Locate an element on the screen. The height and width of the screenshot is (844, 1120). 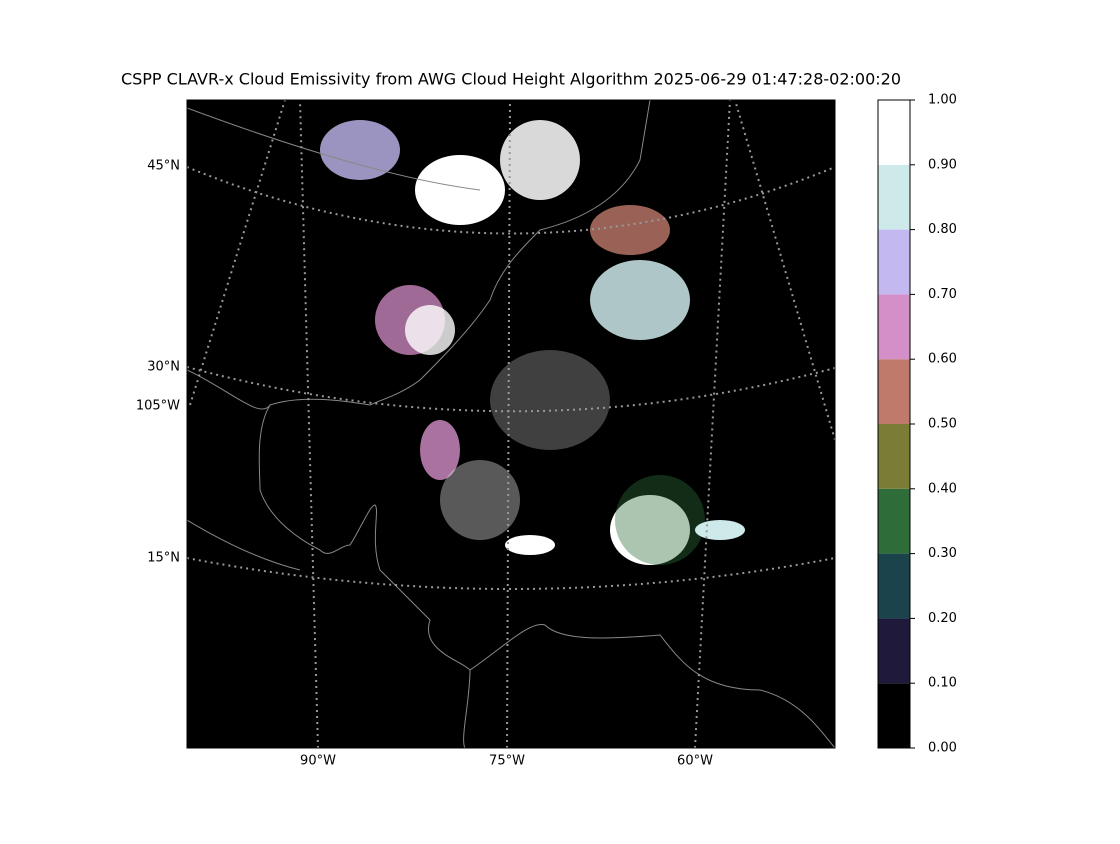
lat-label: 45°N is located at coordinates (163, 166).